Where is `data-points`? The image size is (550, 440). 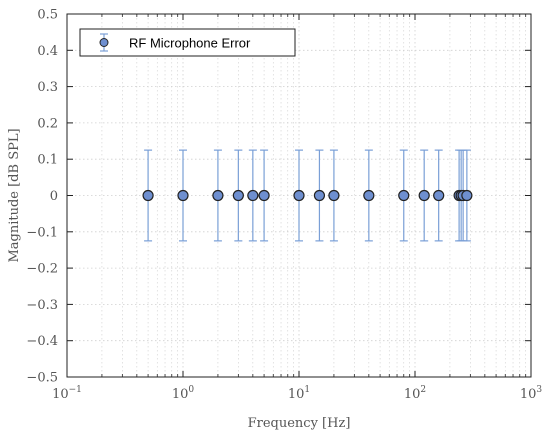
data-points is located at coordinates (307, 195).